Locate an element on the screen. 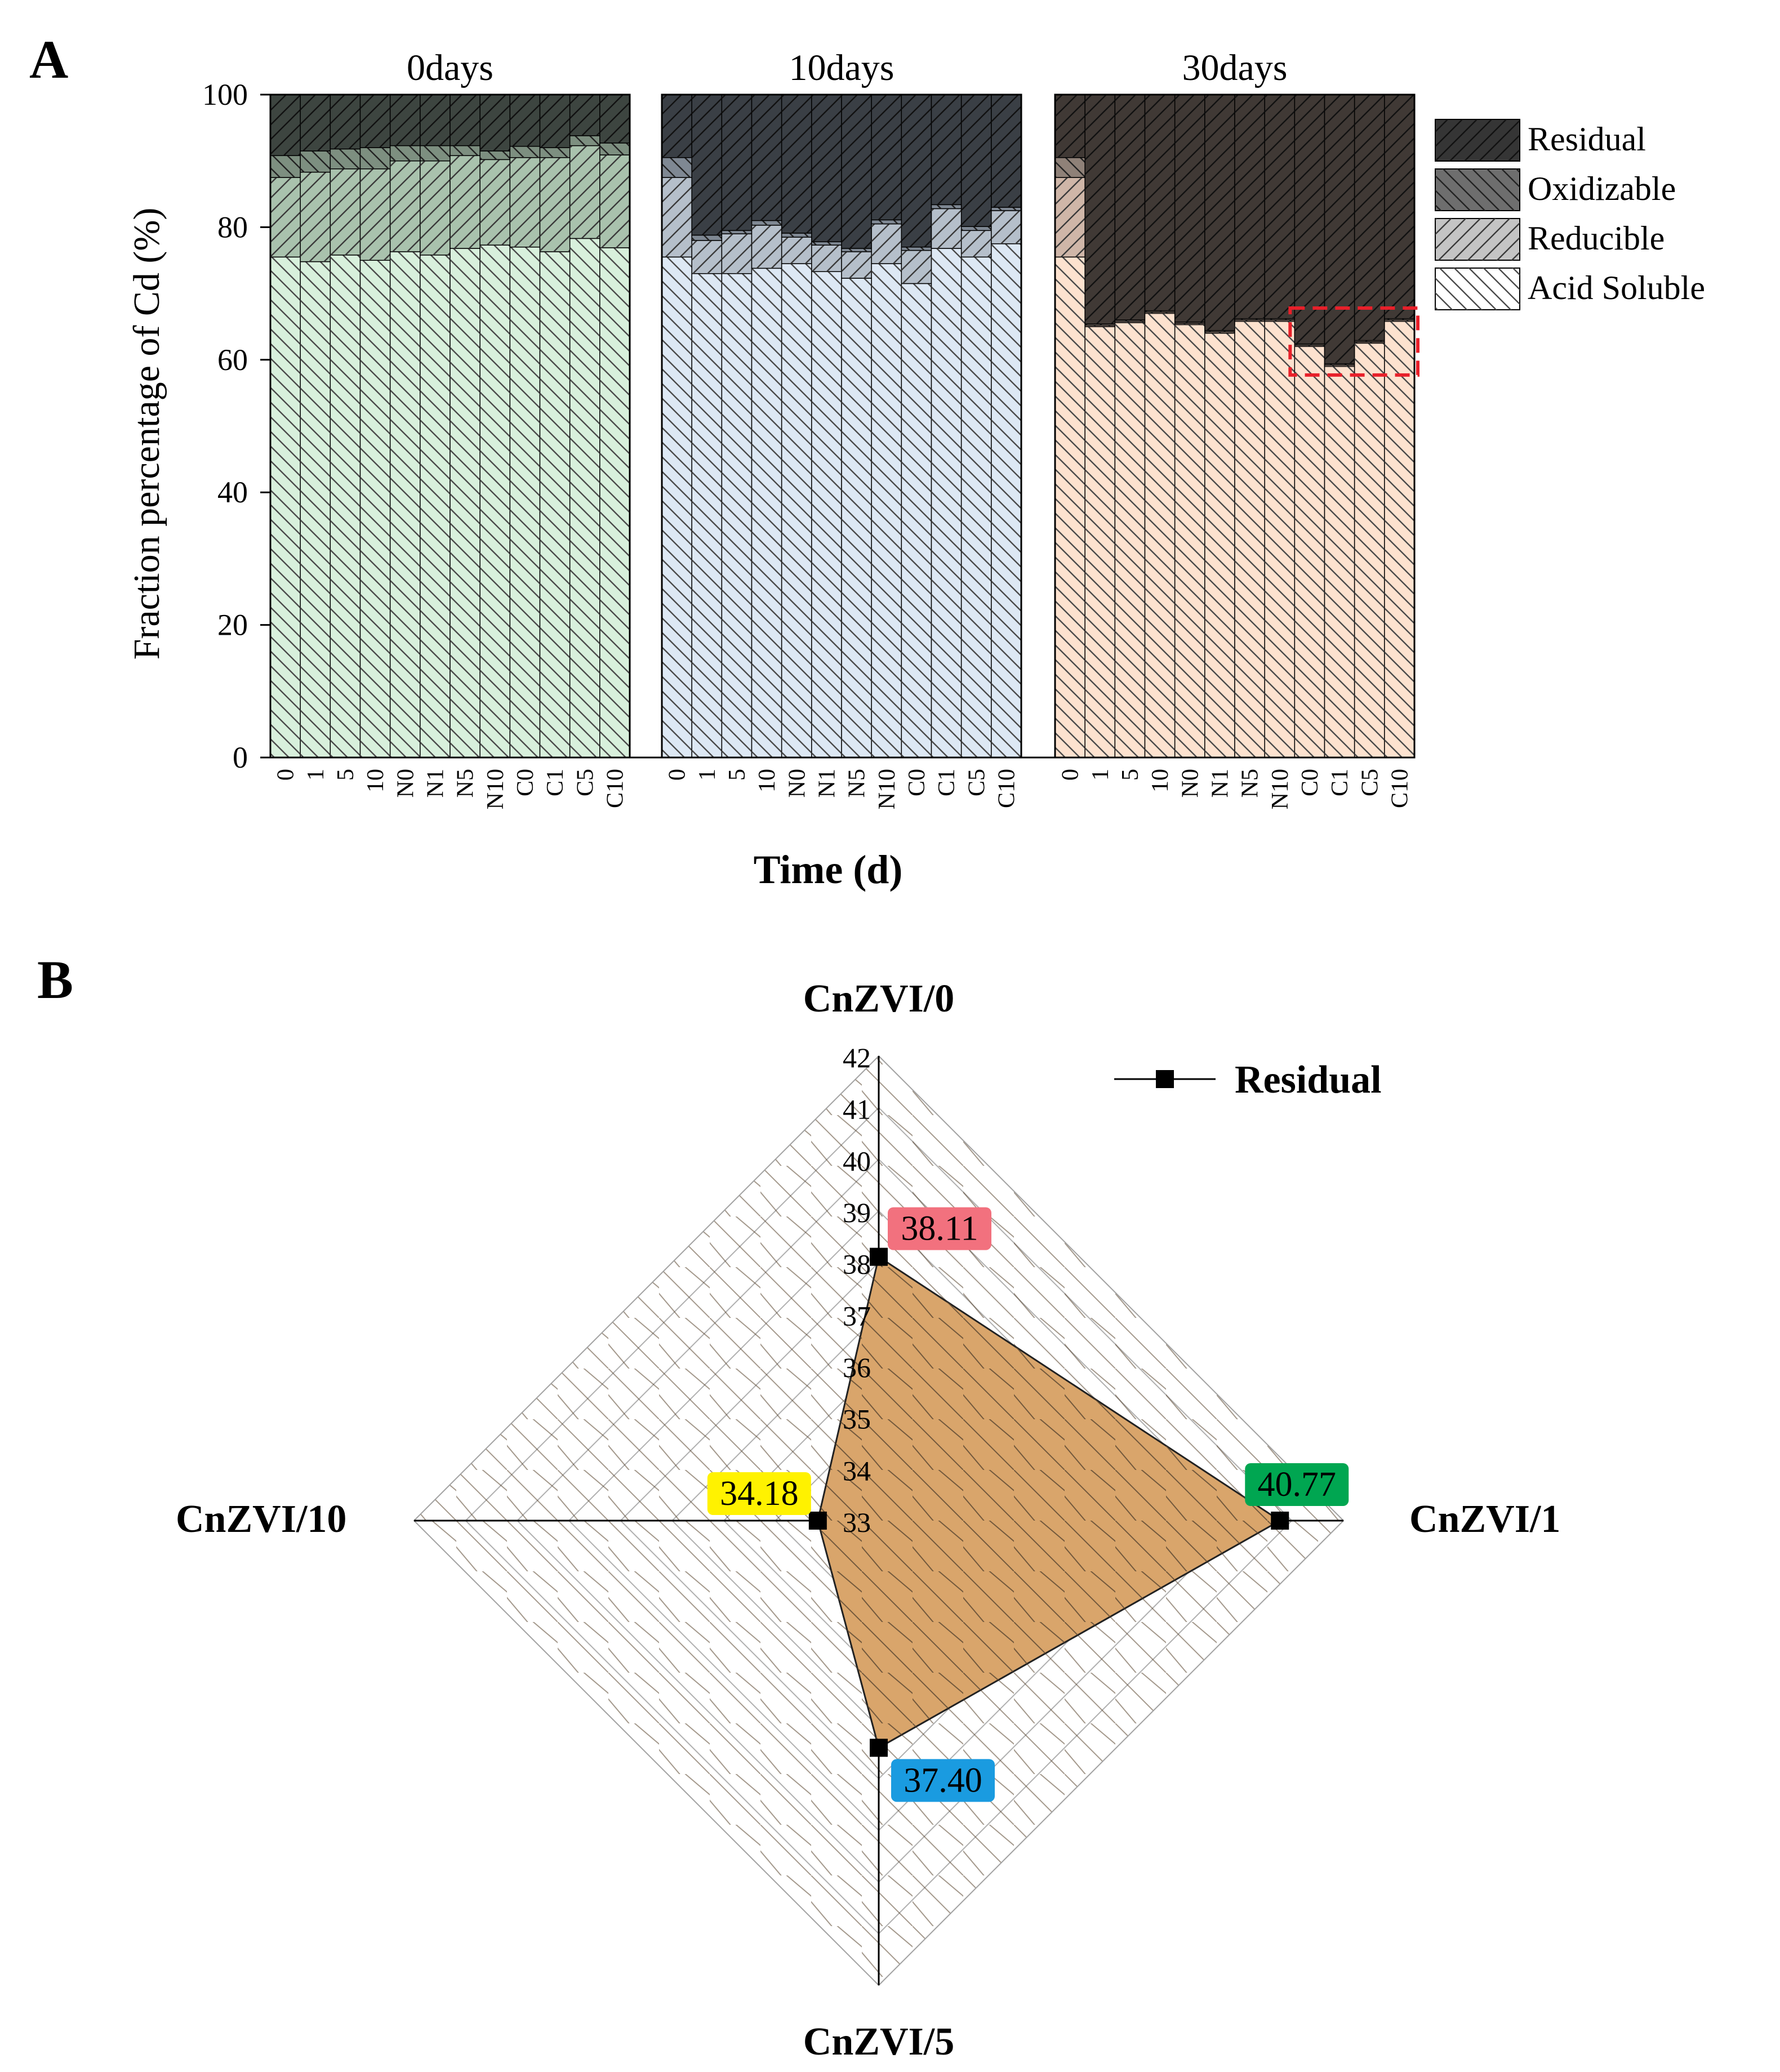 The image size is (1780, 2072). bar-hatch-10days-1-reducible is located at coordinates (707, 257).